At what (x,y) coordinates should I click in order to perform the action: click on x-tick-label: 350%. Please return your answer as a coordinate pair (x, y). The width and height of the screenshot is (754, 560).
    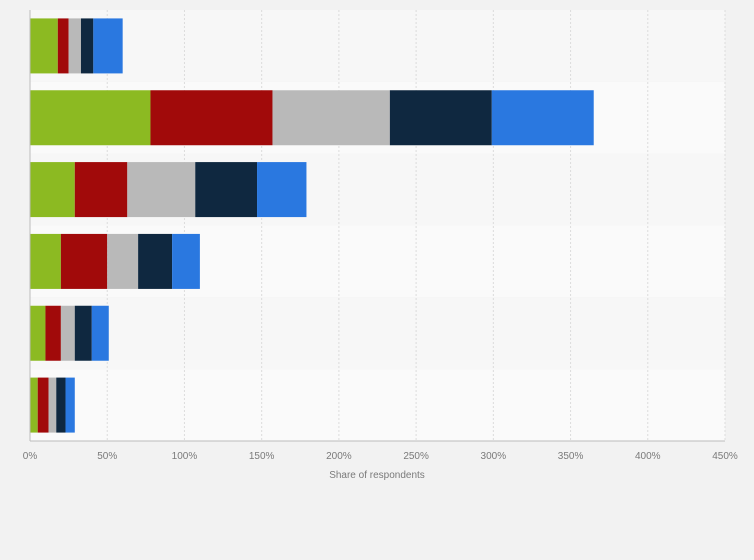
    Looking at the image, I should click on (571, 456).